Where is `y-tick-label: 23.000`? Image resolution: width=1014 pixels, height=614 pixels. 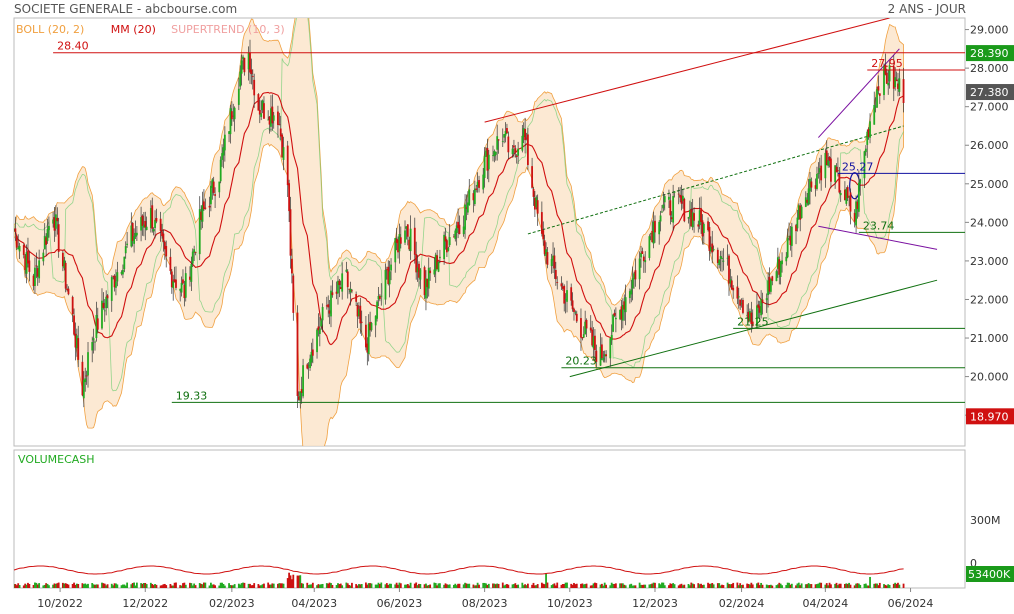 y-tick-label: 23.000 is located at coordinates (989, 261).